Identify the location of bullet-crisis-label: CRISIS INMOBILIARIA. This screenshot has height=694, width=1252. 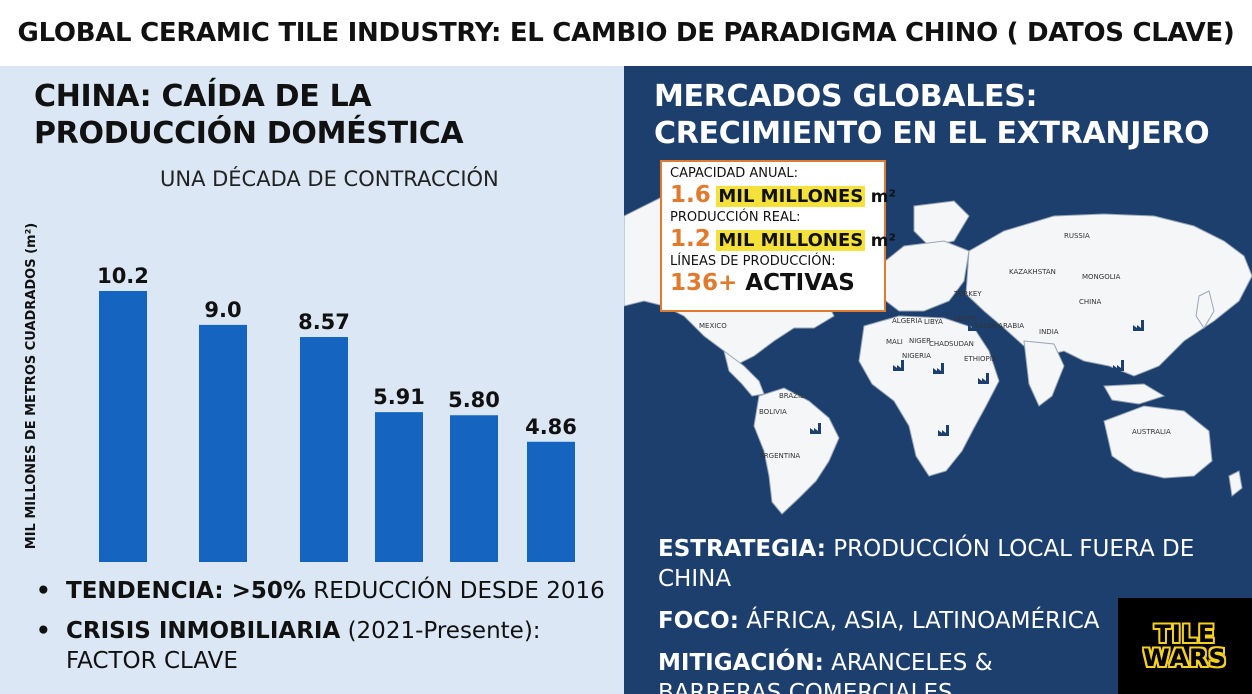
(203, 631).